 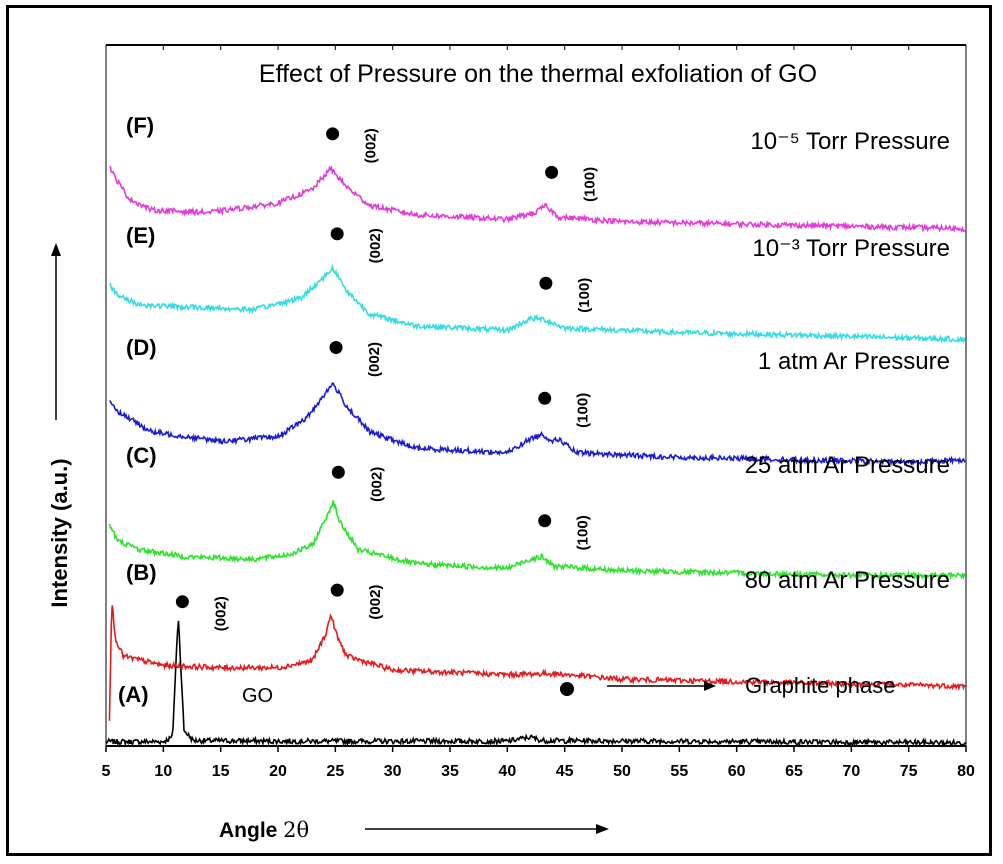 What do you see at coordinates (590, 184) in the screenshot?
I see `peak-label-F: (100)` at bounding box center [590, 184].